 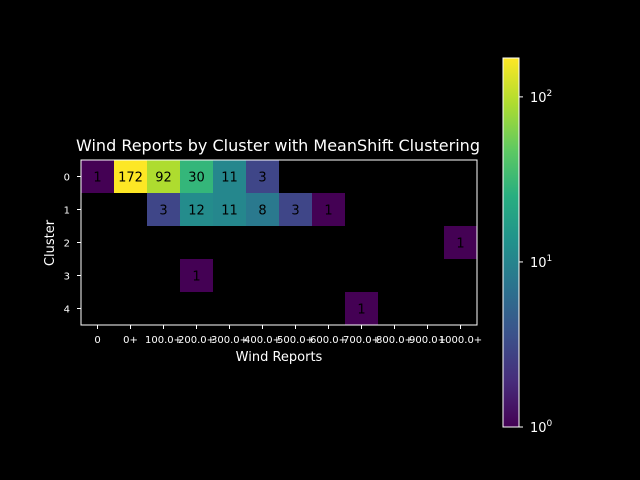 What do you see at coordinates (394, 340) in the screenshot?
I see `x-tick-label: 800.0+` at bounding box center [394, 340].